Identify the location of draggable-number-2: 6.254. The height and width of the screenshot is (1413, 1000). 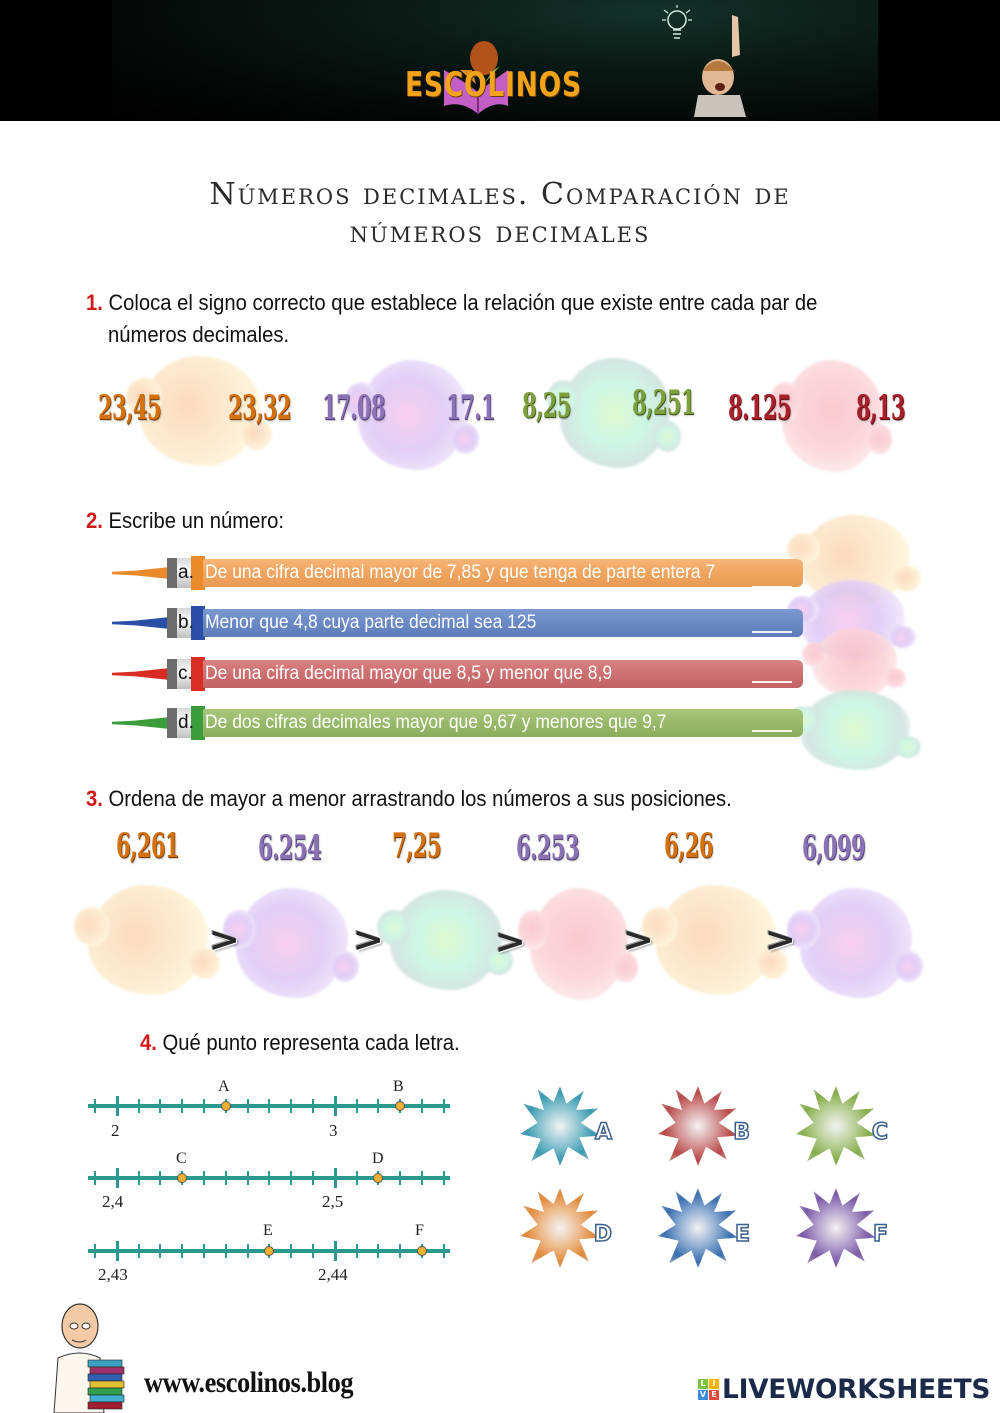
(290, 848).